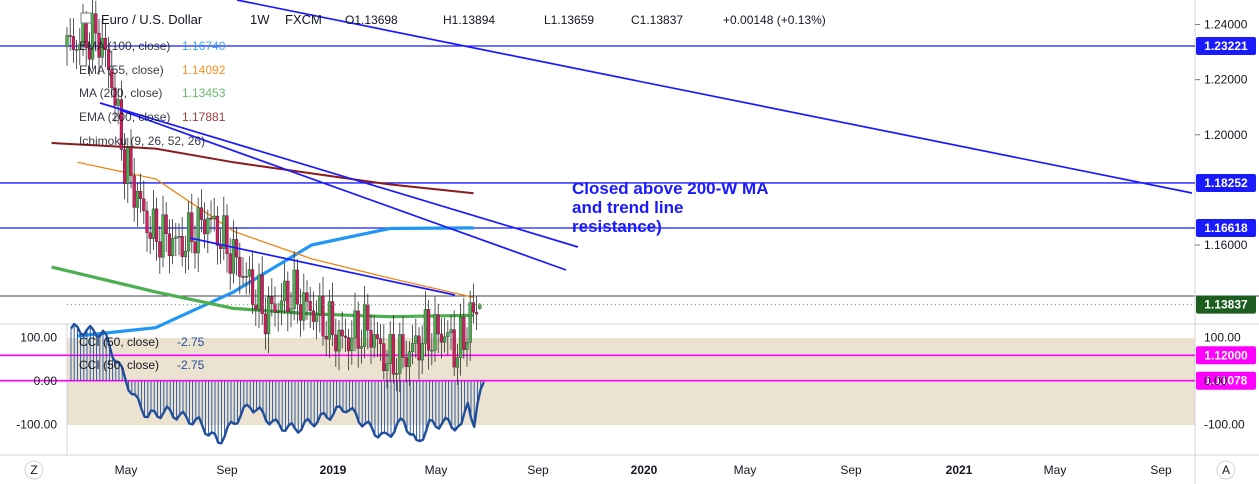 The height and width of the screenshot is (484, 1259). I want to click on annotation-line: resistance), so click(617, 226).